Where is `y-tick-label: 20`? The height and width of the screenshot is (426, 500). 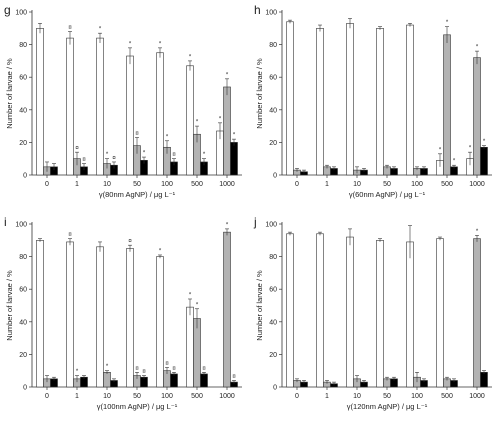 y-tick-label: 20 is located at coordinates (273, 143).